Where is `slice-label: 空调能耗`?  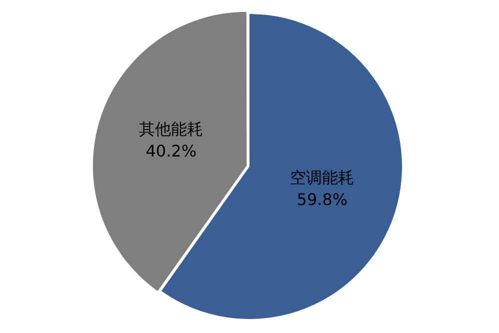 slice-label: 空调能耗 is located at coordinates (322, 177).